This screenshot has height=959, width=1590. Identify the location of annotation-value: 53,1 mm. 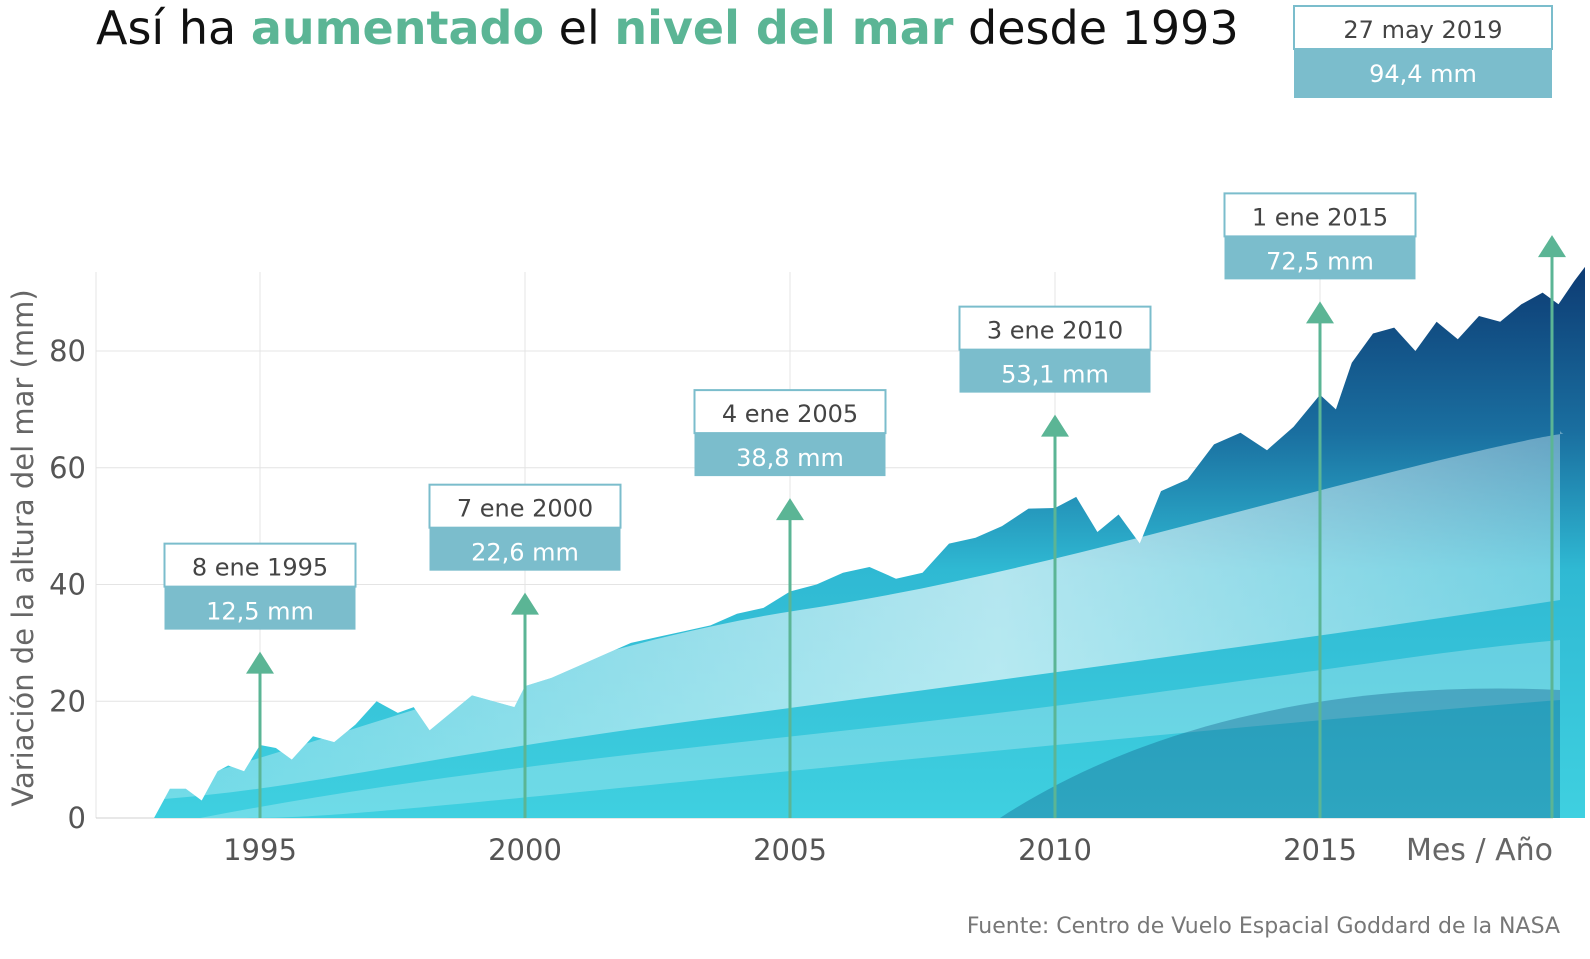
(1055, 375).